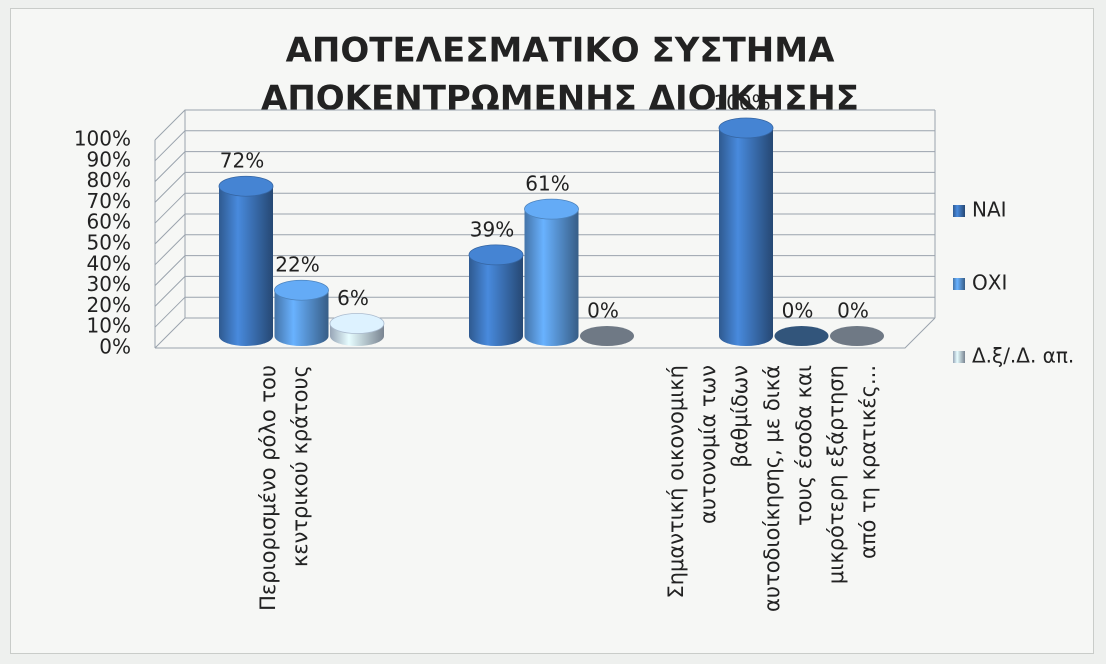 The image size is (1106, 664). Describe the element at coordinates (109, 263) in the screenshot. I see `y-tick-label: 40%` at that location.